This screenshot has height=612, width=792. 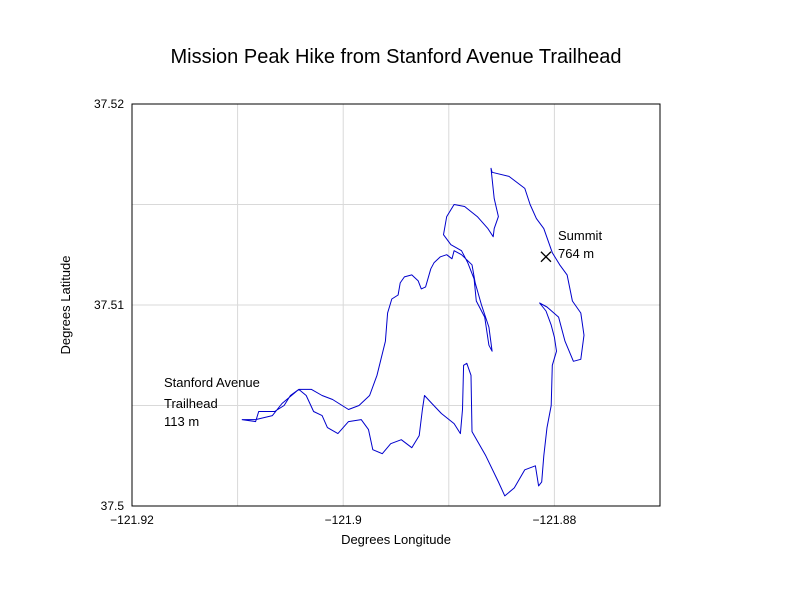 I want to click on x-axis-label: Degrees Longitude, so click(x=396, y=539).